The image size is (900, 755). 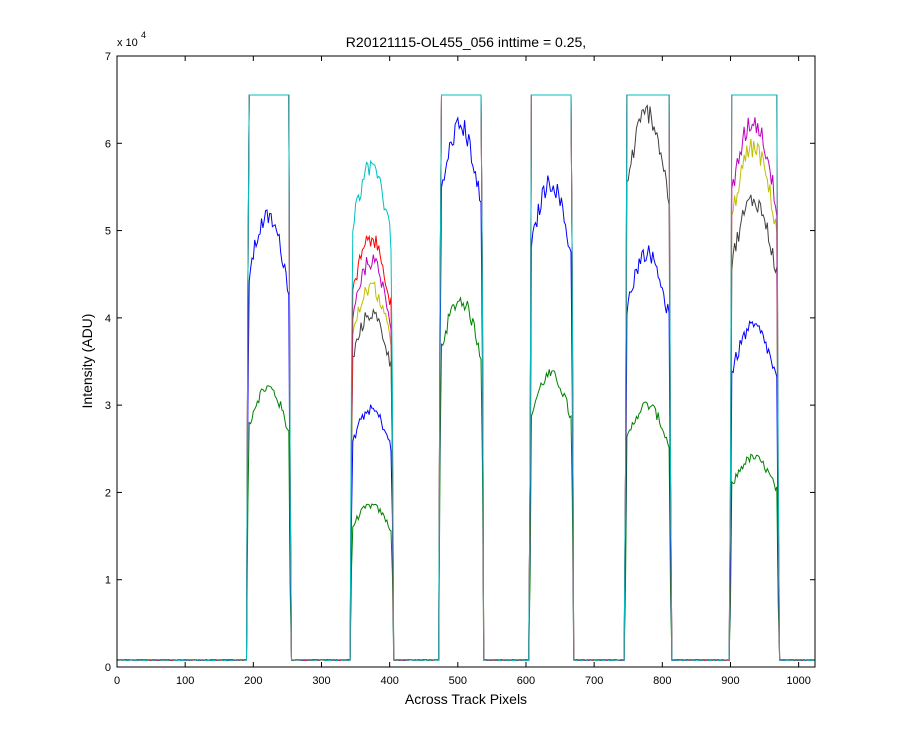 I want to click on chart-title: R20121115-OL455_056 inttime = 0.25,, so click(x=466, y=42).